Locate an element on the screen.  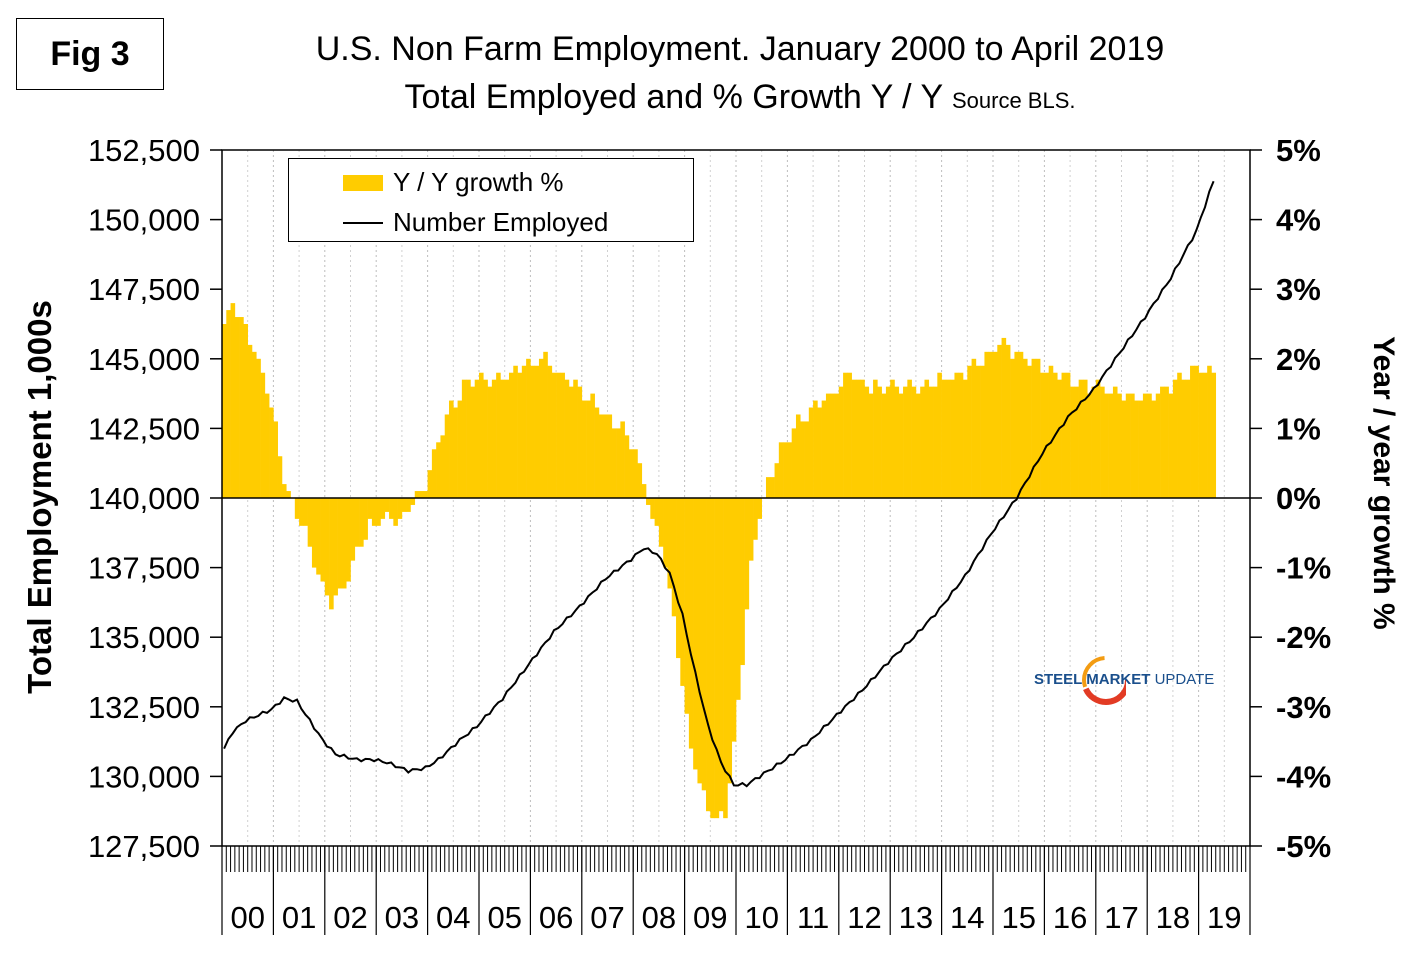
logo-text: STEEL MARKET UPDATE is located at coordinates (1124, 679).